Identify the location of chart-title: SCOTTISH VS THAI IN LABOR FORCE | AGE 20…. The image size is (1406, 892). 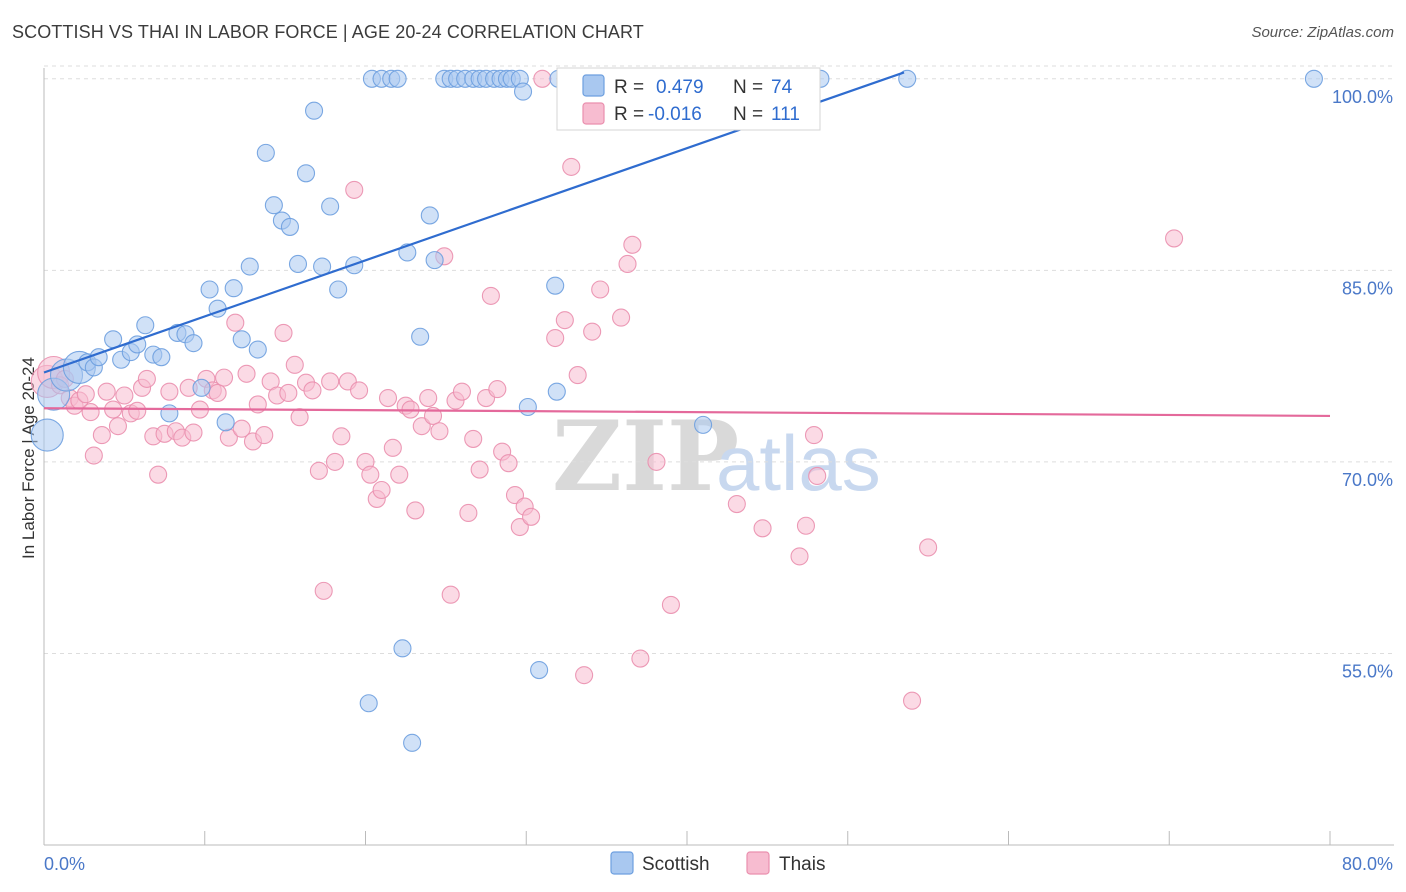
(328, 32).